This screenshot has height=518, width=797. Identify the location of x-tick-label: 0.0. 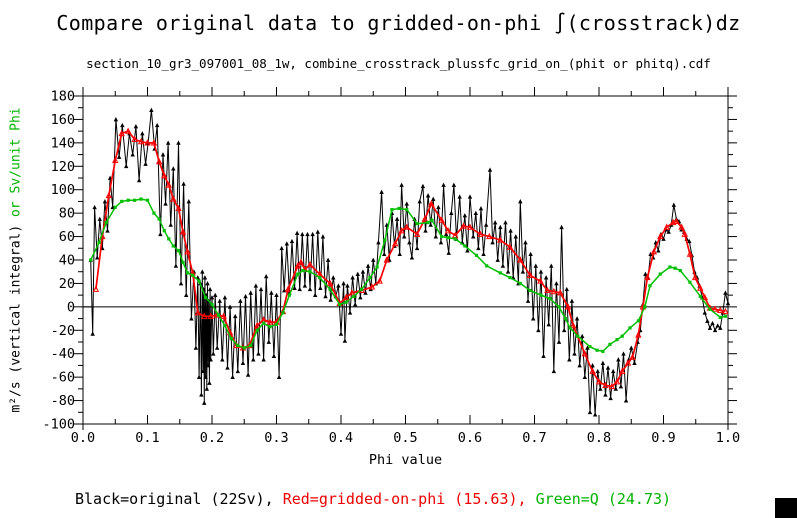
(83, 438).